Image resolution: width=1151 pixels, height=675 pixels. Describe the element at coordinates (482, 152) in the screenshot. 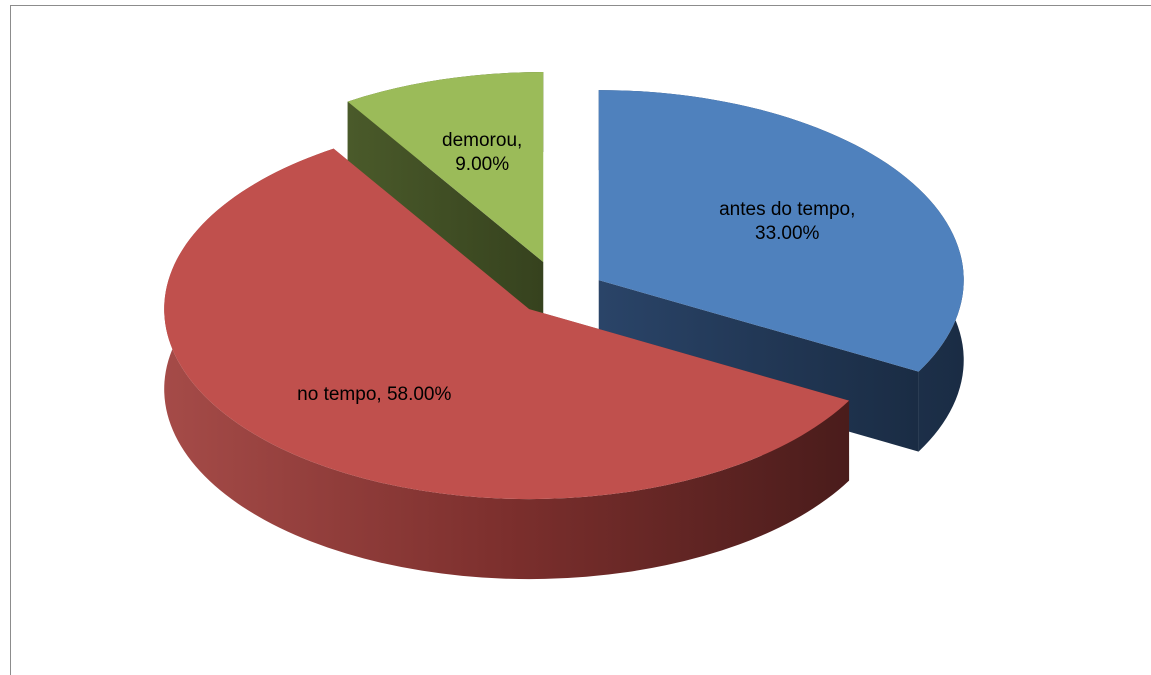

I see `data-label: demorou, 9.00%` at that location.